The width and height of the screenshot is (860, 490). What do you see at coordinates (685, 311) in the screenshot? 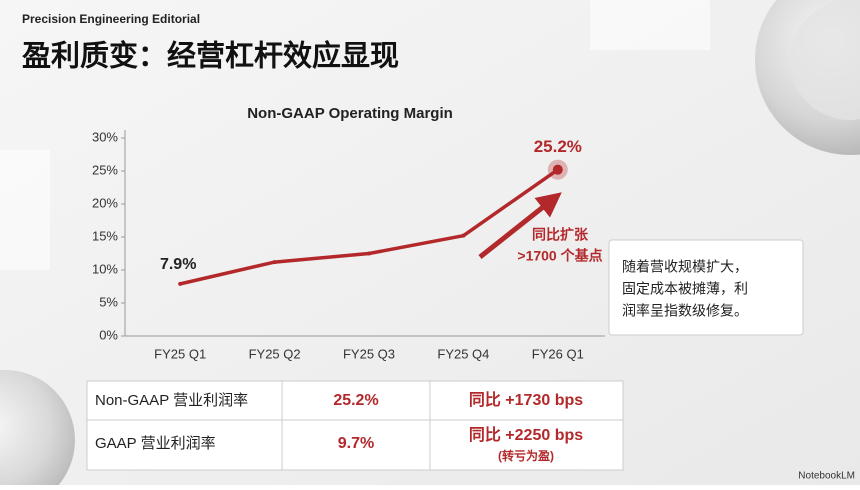
I see `note-line: 润率呈指数级修复。` at bounding box center [685, 311].